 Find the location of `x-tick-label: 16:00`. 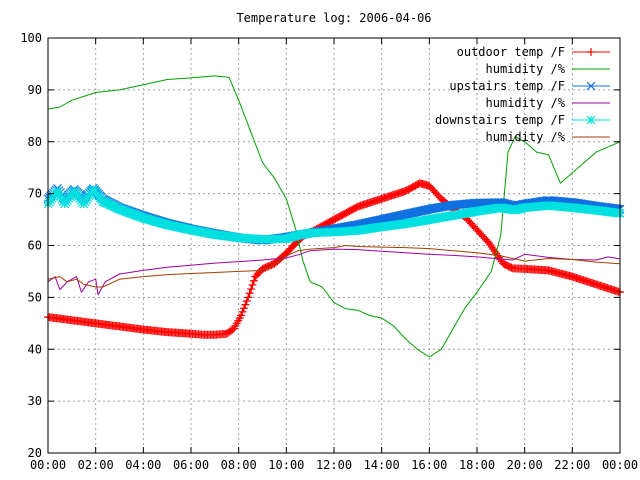

x-tick-label: 16:00 is located at coordinates (429, 465).